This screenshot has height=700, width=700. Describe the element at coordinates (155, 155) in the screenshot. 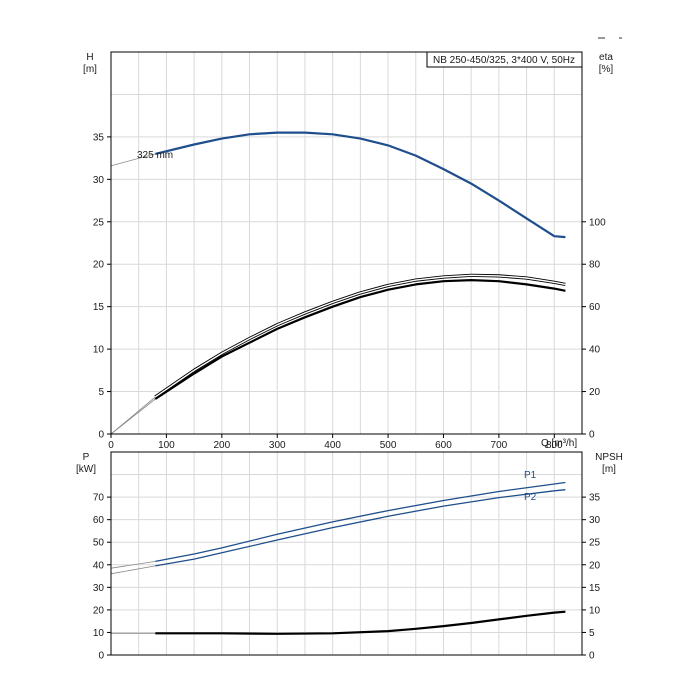

I see `series-label-325mm: 325 mm` at that location.